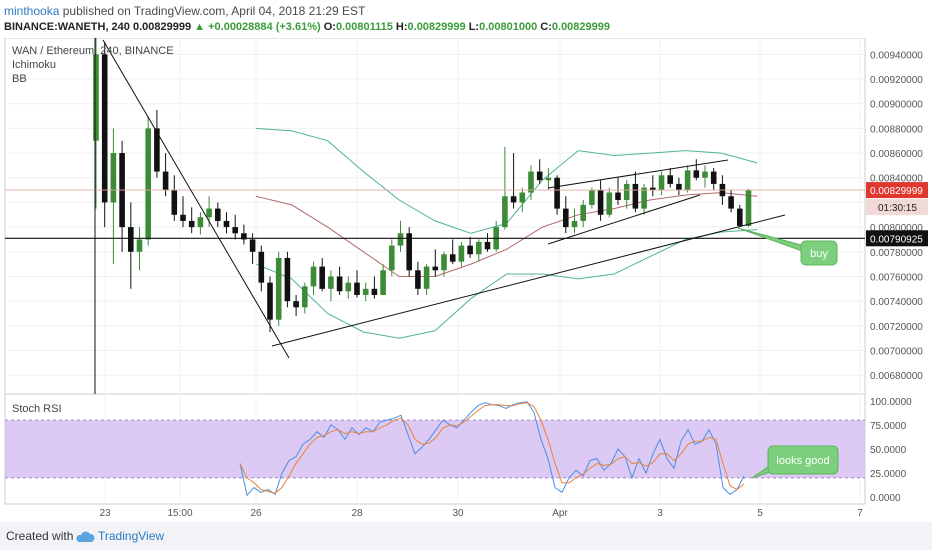  I want to click on indicator-ichimoku: Ichimoku, so click(34, 65).